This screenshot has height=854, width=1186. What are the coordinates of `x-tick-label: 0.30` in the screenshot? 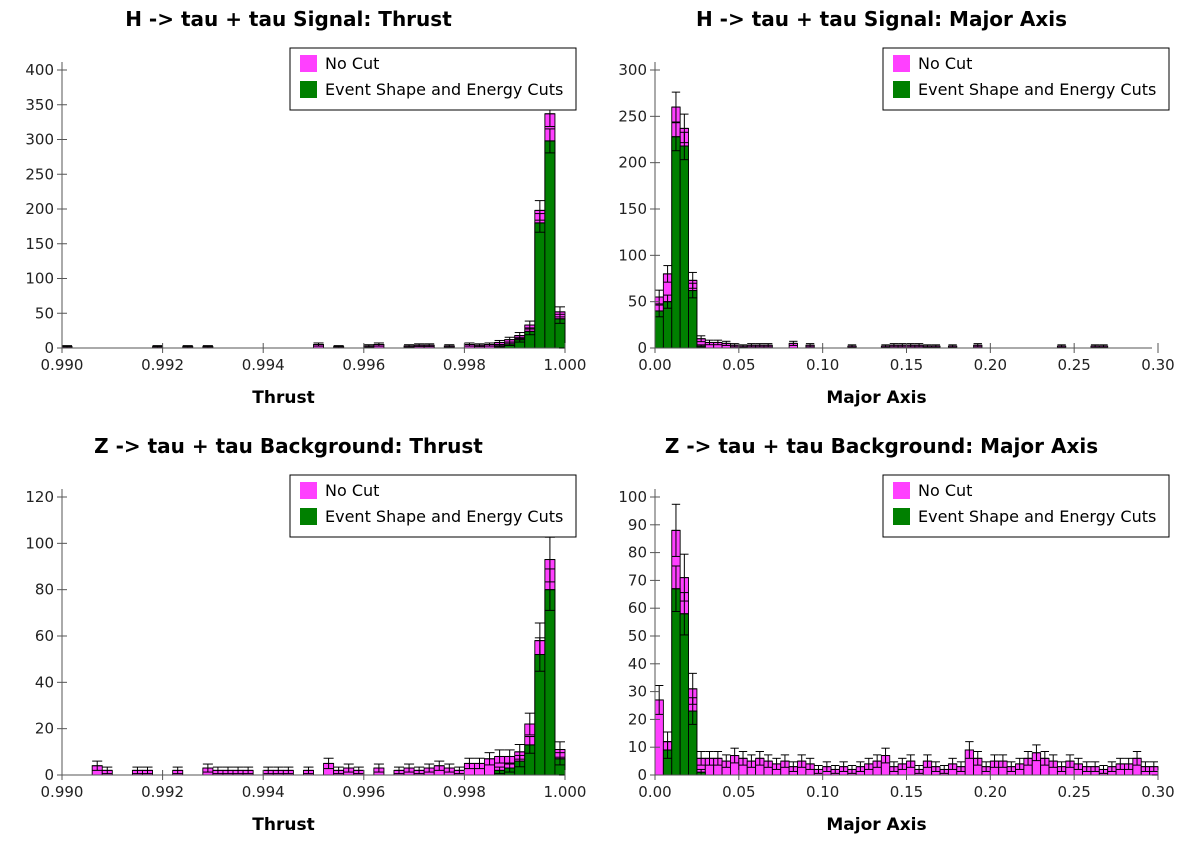 It's located at (1157, 365).